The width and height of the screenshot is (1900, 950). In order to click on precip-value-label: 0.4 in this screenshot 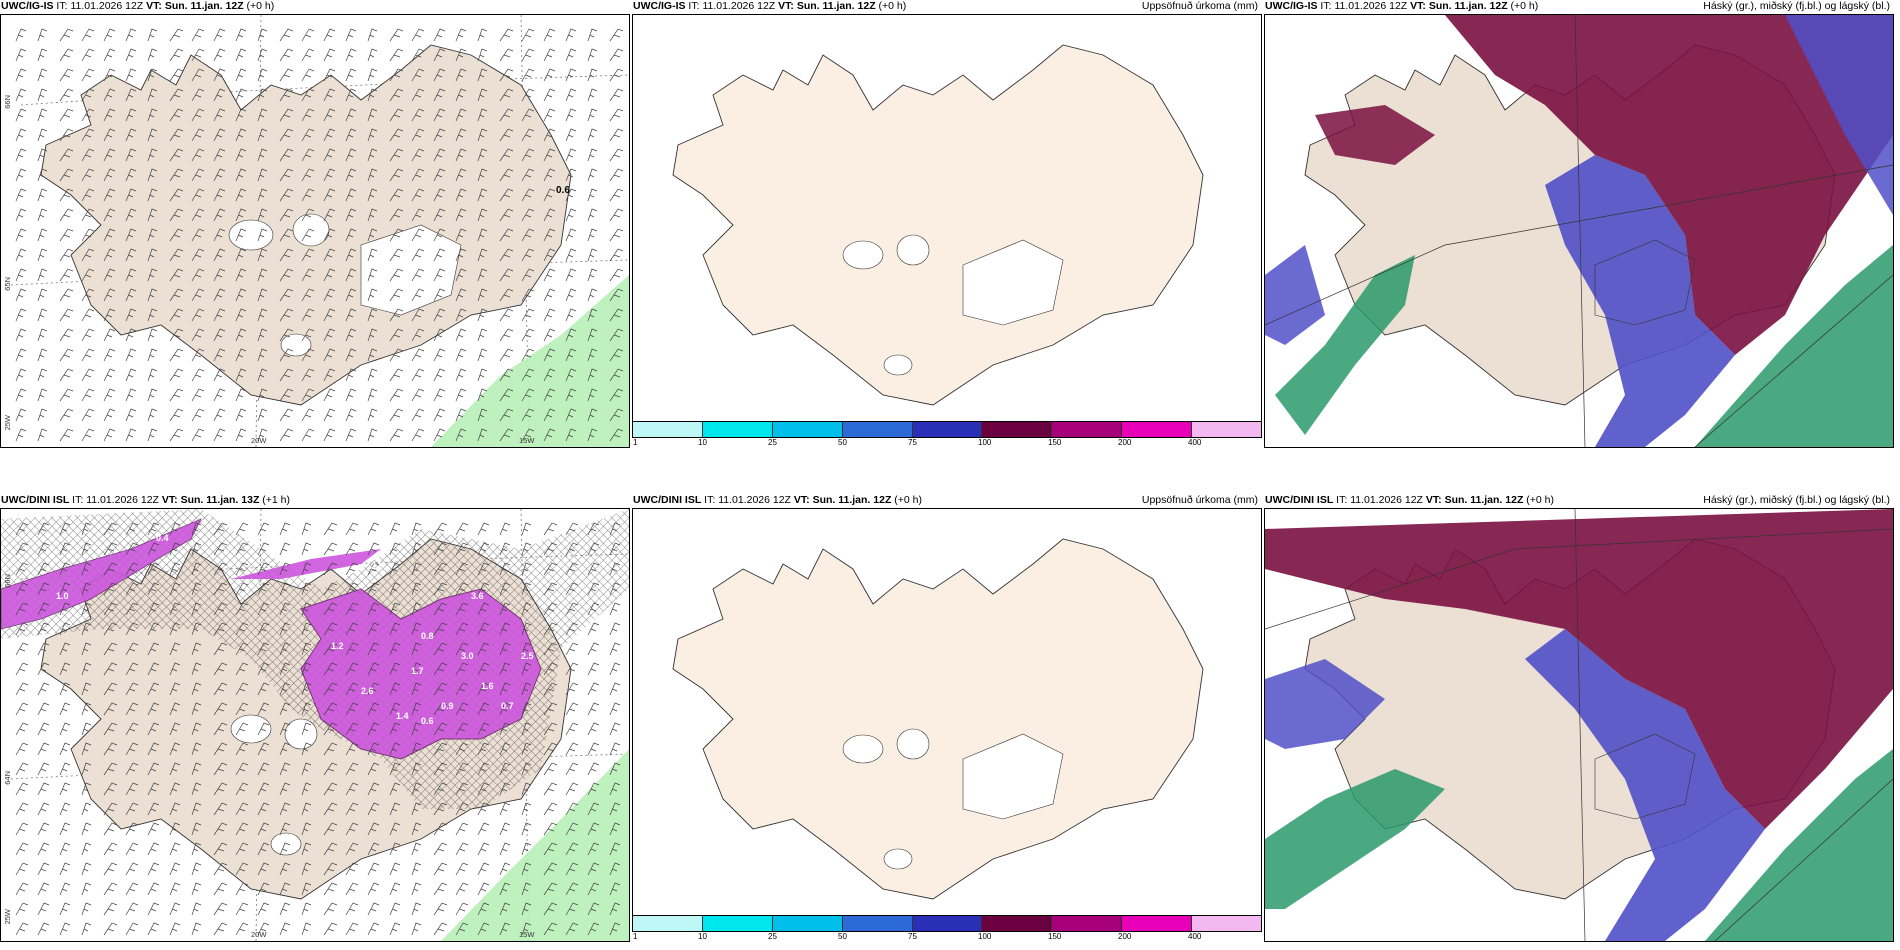, I will do `click(162, 538)`.